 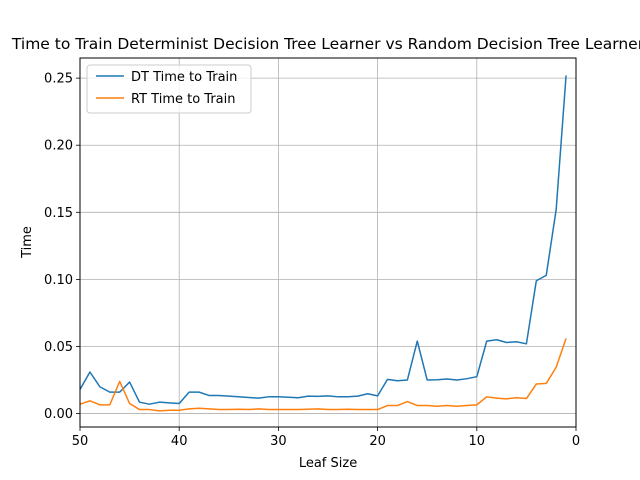 I want to click on y-tick-label: 0.15, so click(x=58, y=213).